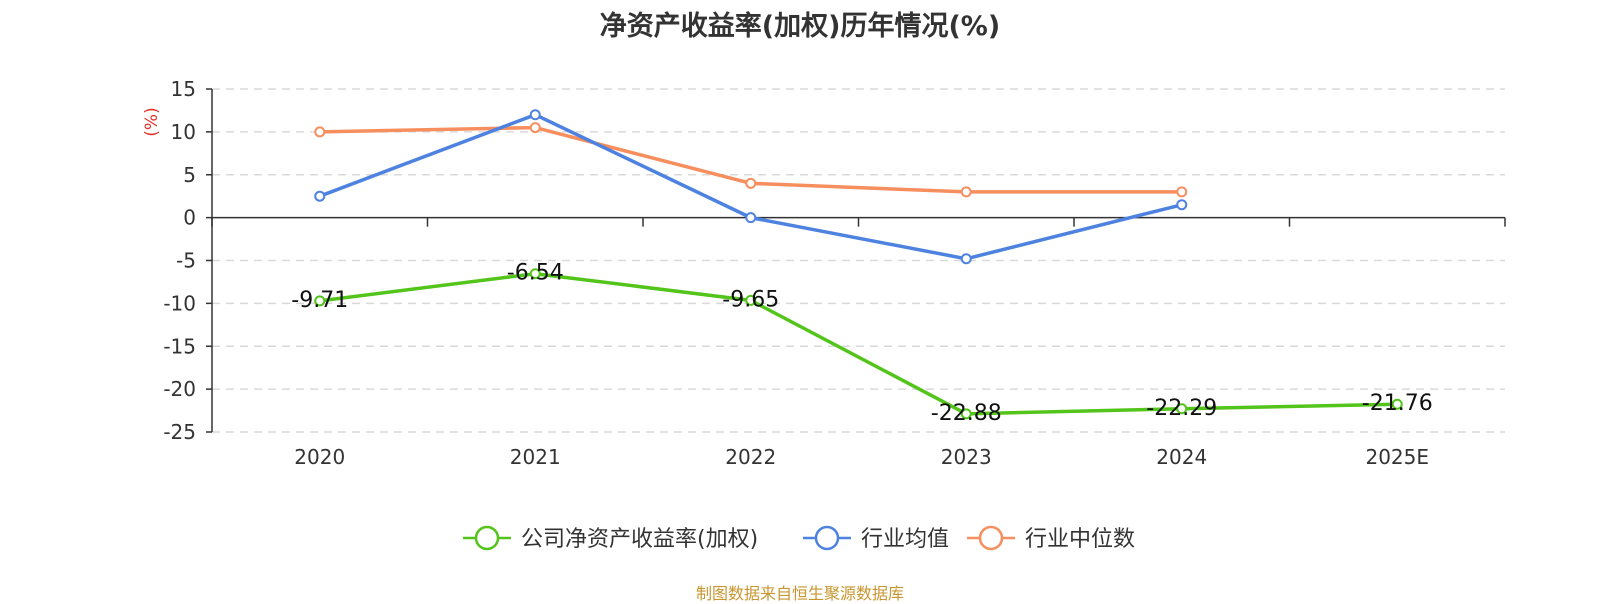 The height and width of the screenshot is (604, 1600). What do you see at coordinates (319, 457) in the screenshot?
I see `x-tick-label: 2020` at bounding box center [319, 457].